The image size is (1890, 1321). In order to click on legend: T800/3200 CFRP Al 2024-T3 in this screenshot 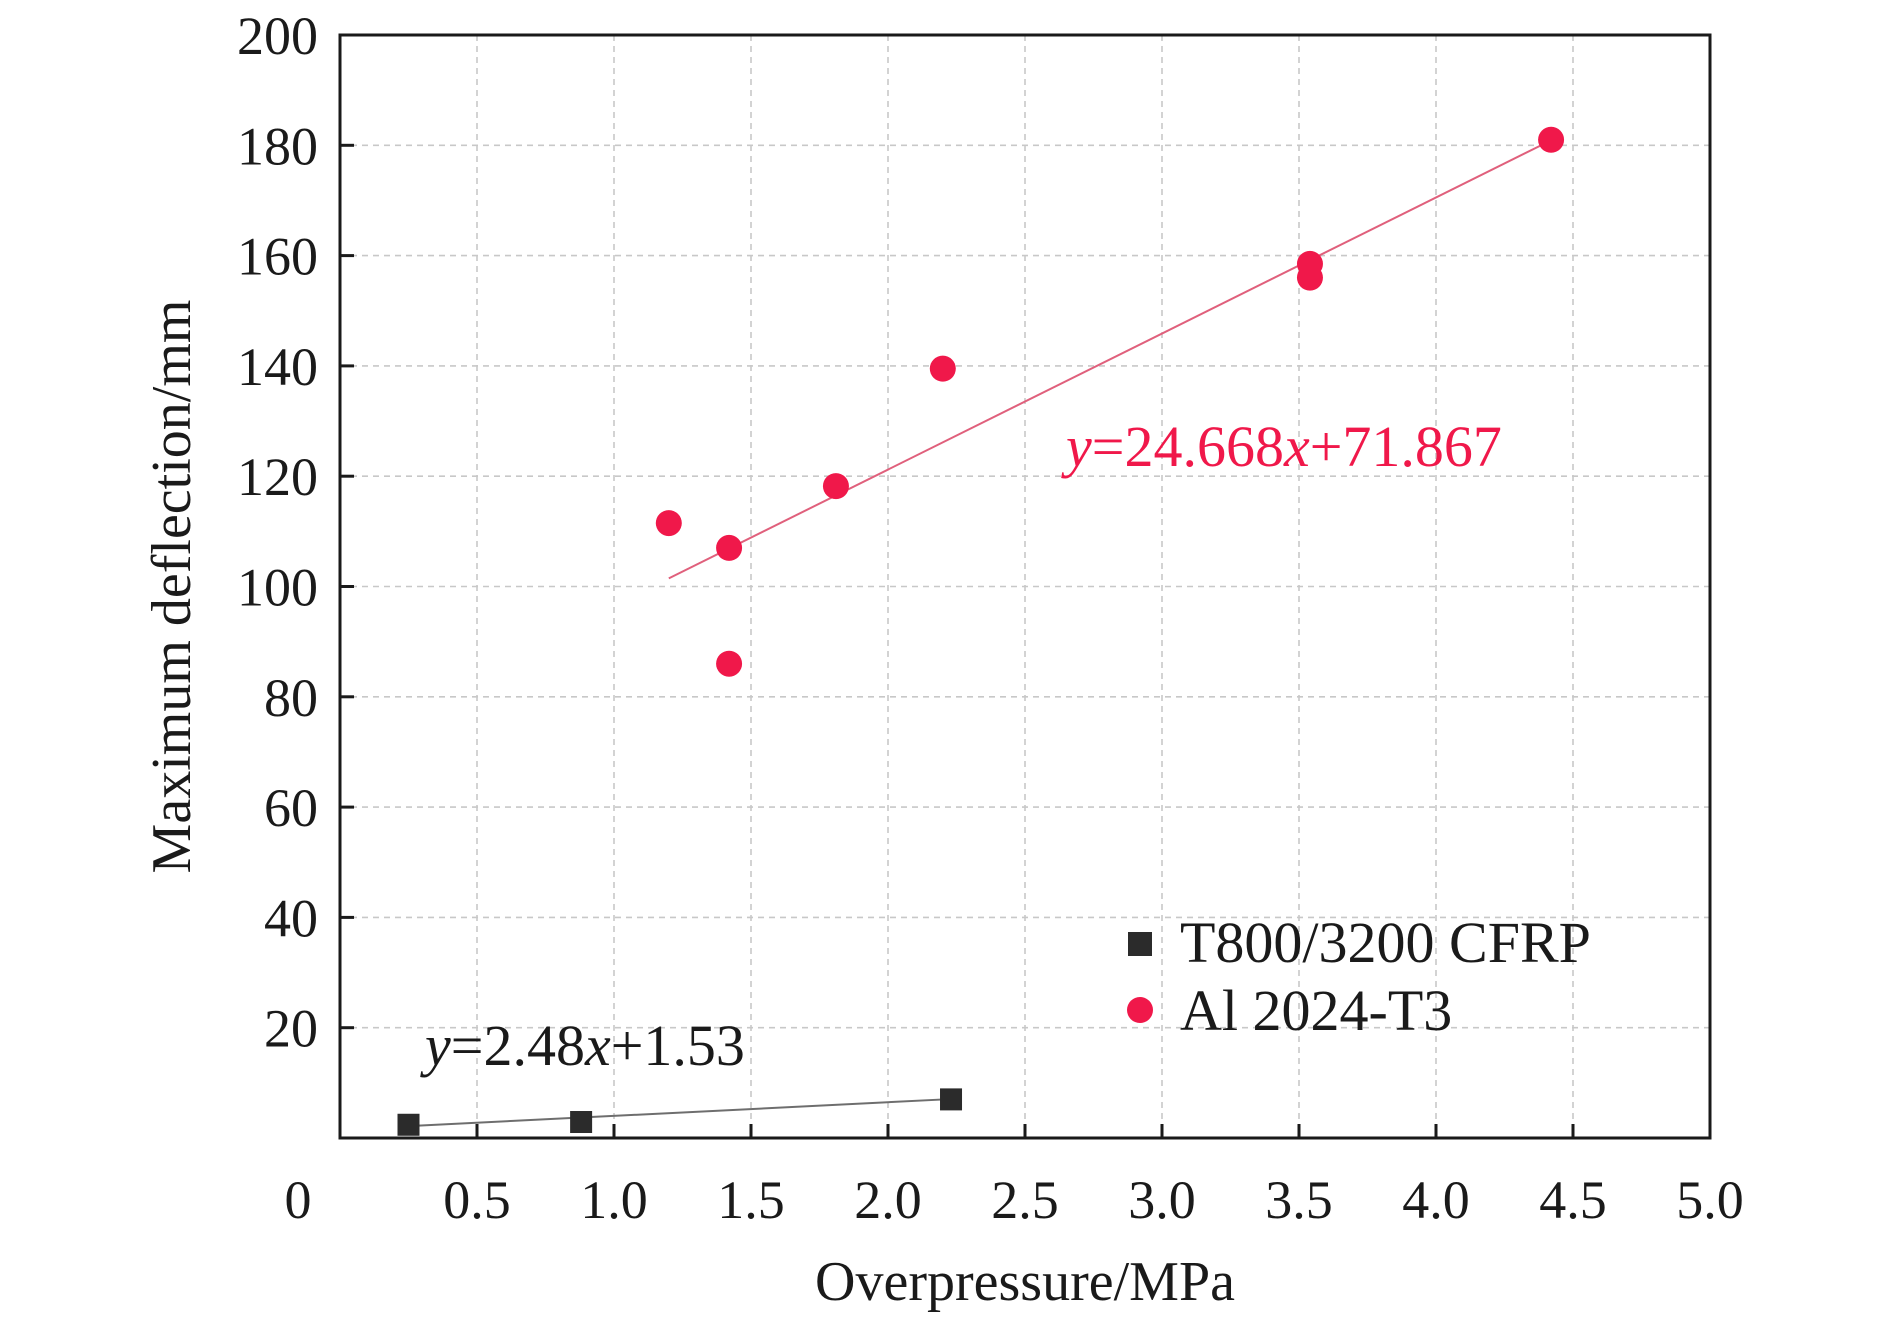, I will do `click(1359, 976)`.